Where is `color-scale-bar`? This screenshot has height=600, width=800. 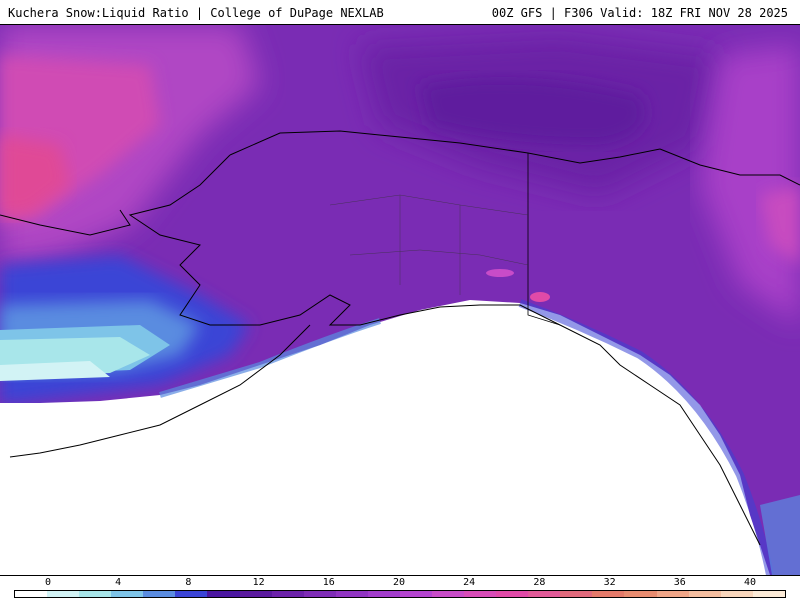 color-scale-bar is located at coordinates (400, 594).